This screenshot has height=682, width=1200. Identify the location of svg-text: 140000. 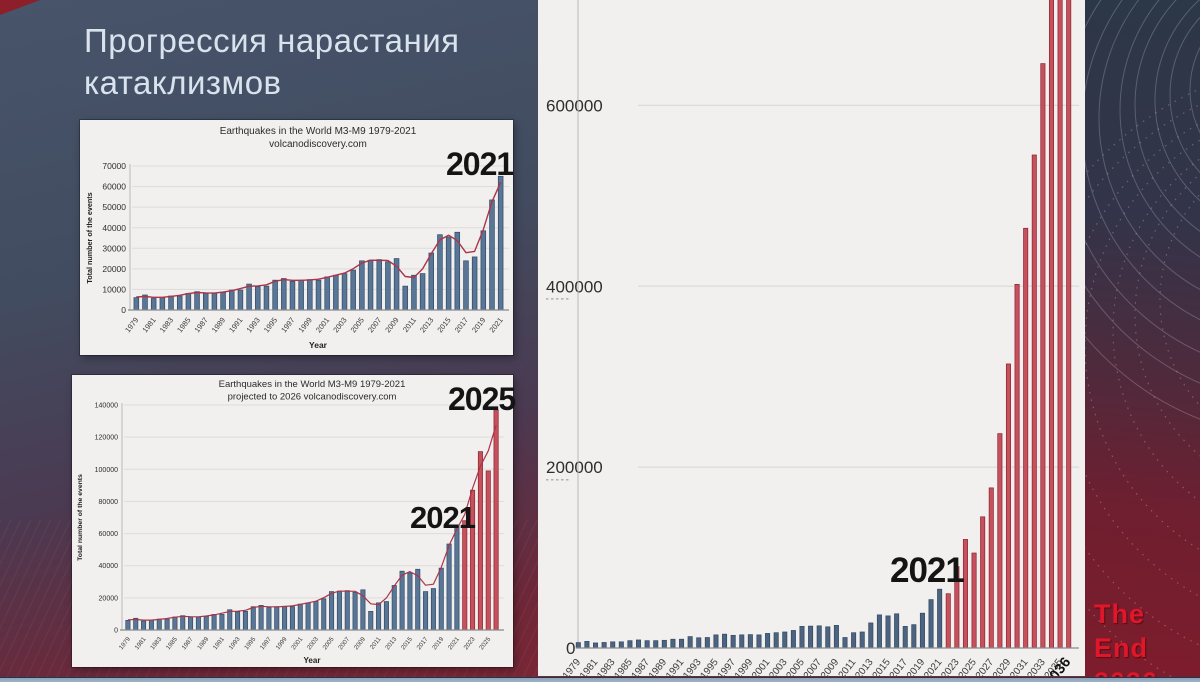
(106, 406).